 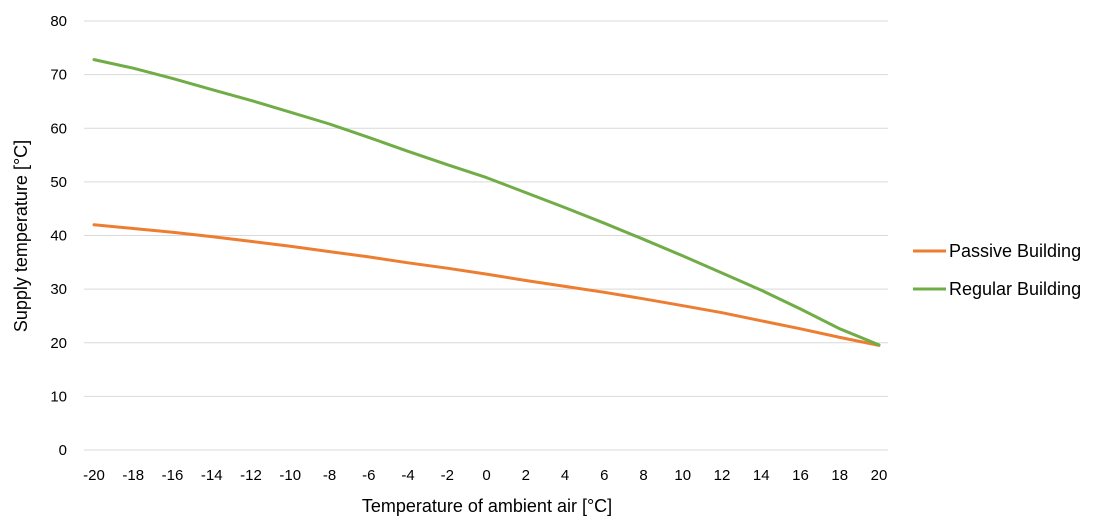 What do you see at coordinates (604, 475) in the screenshot?
I see `x-tick-label: 6` at bounding box center [604, 475].